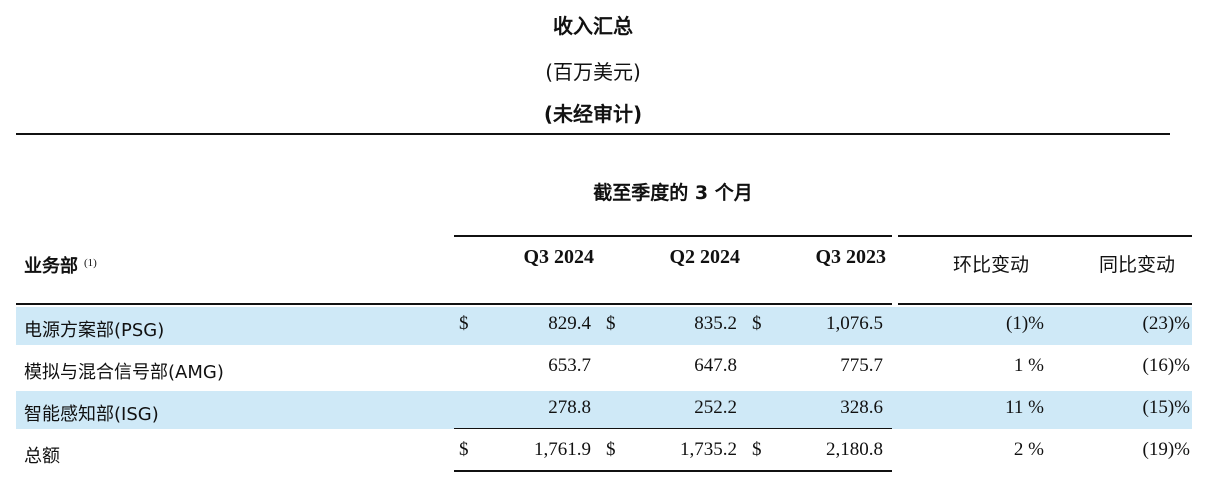 Image resolution: width=1206 pixels, height=491 pixels. I want to click on segment-header-label: 业务部, so click(51, 266).